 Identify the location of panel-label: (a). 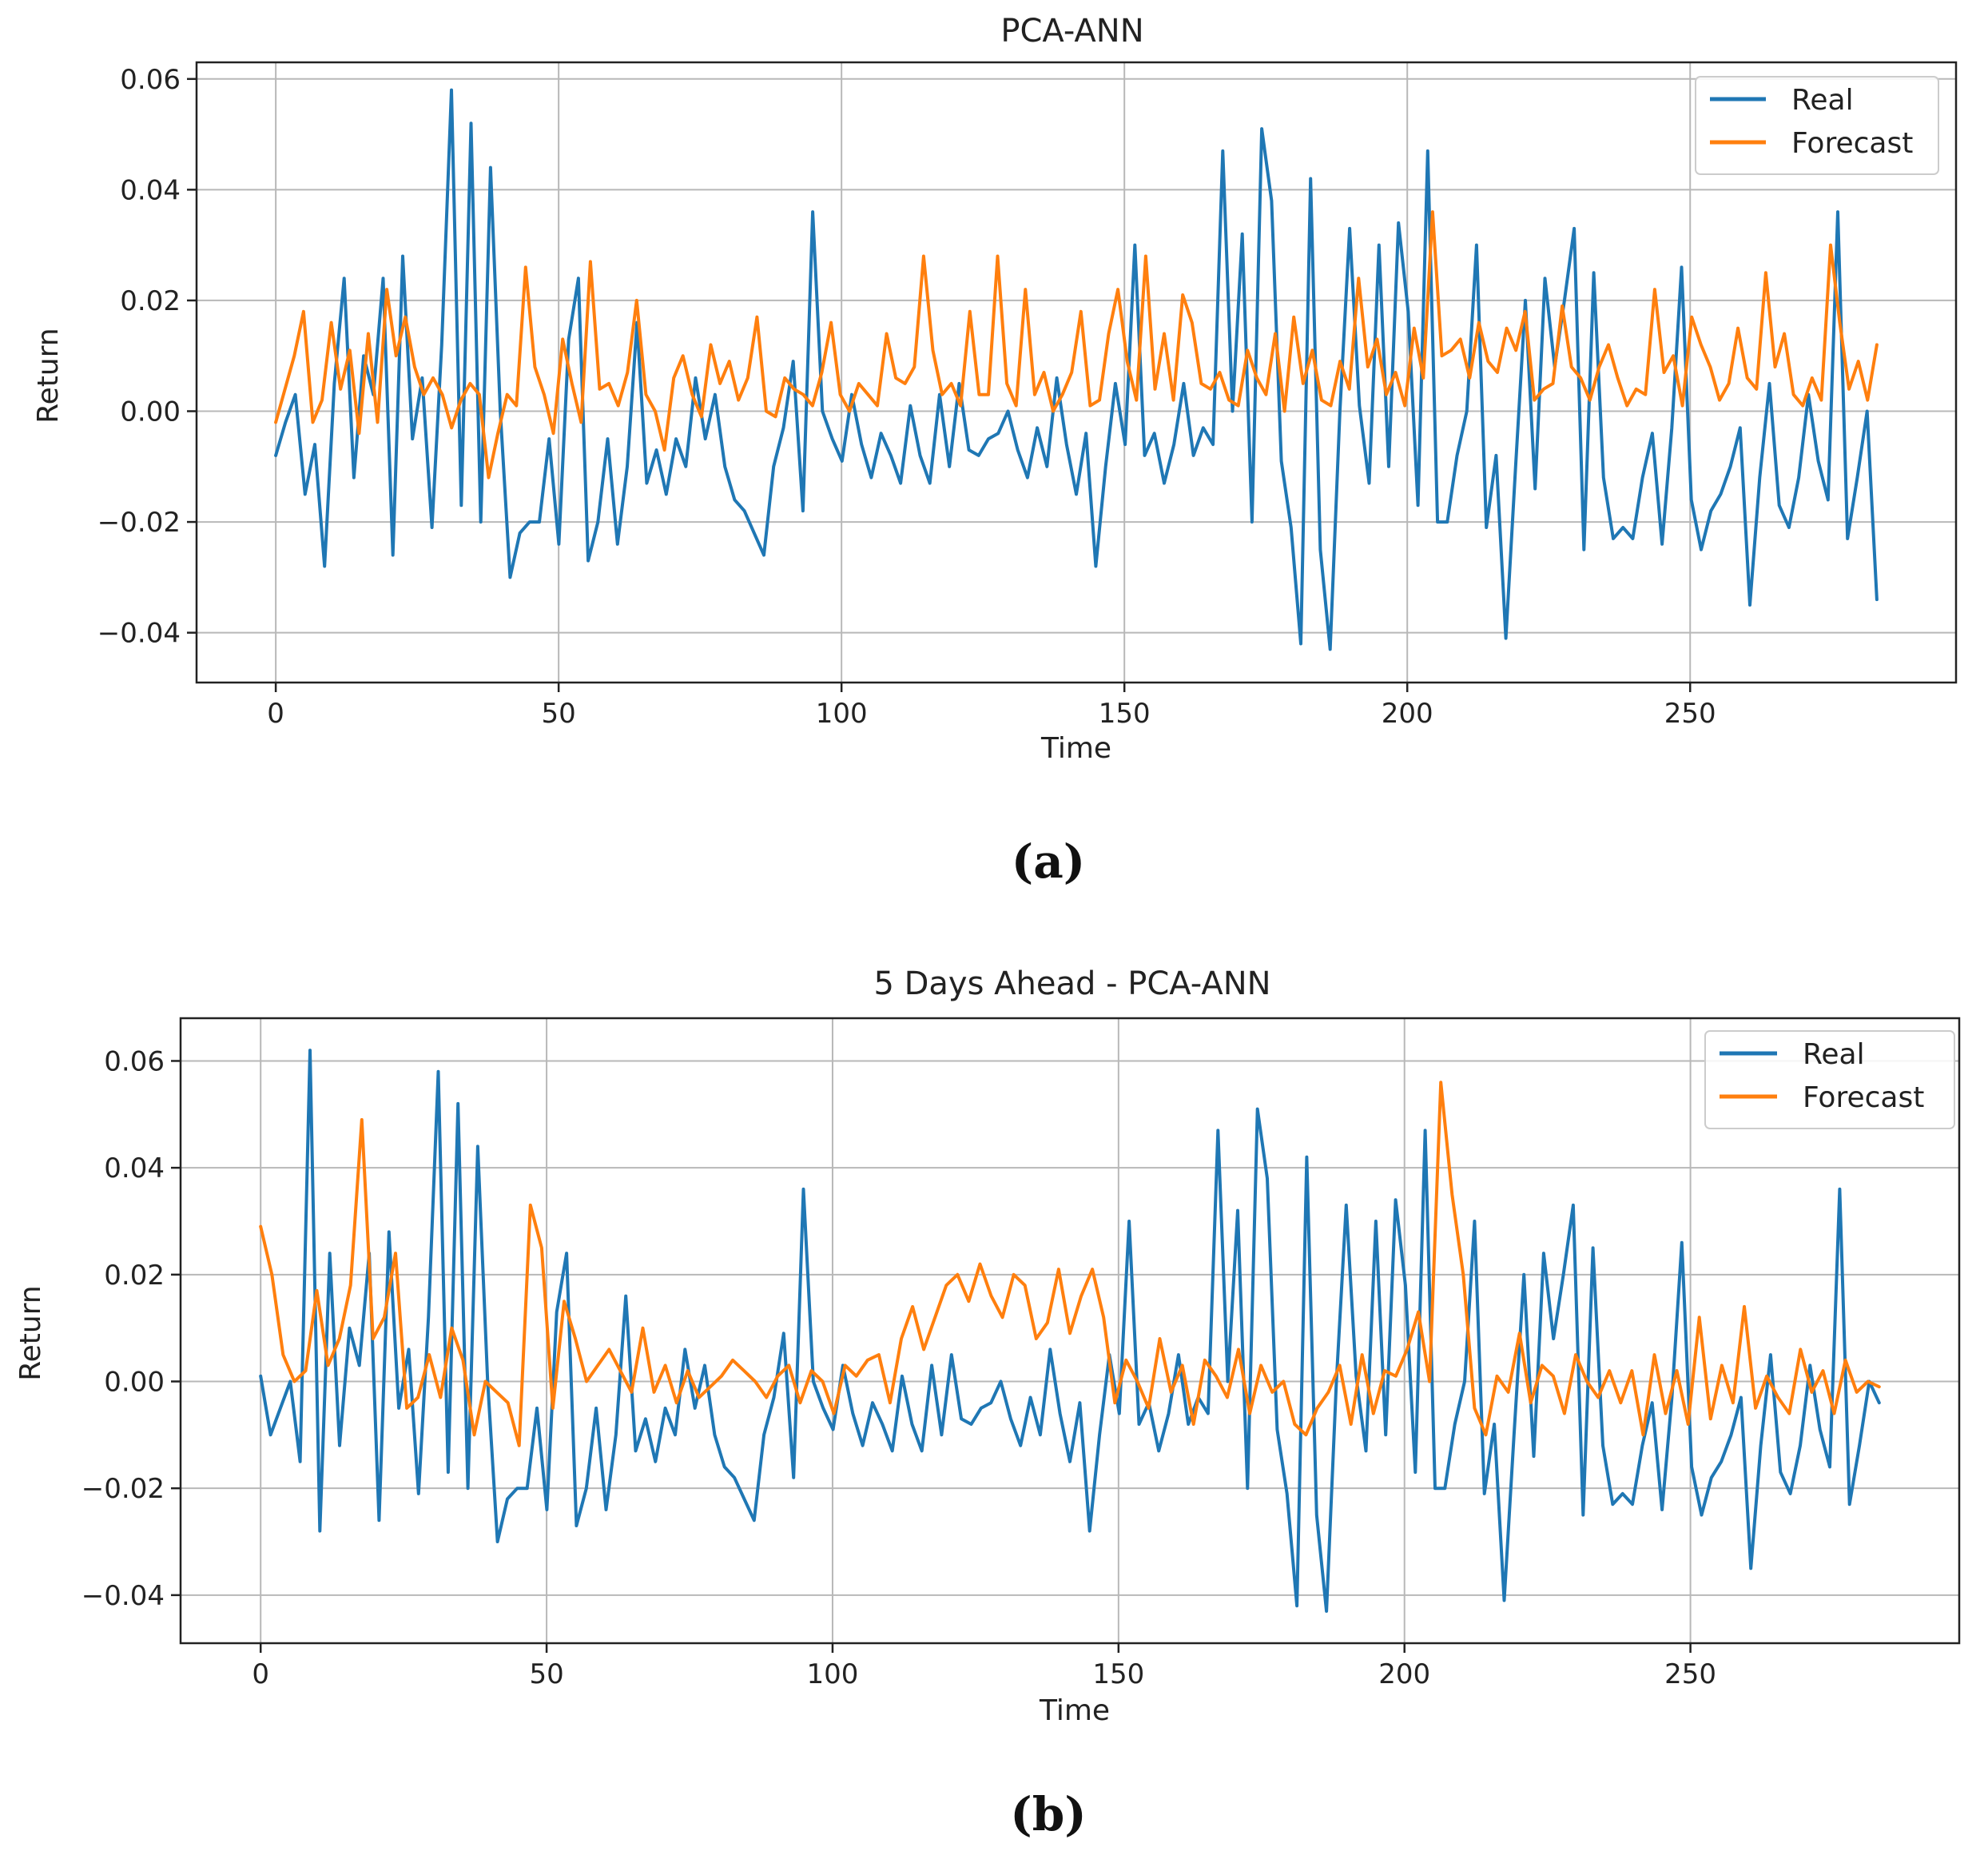
(1048, 861).